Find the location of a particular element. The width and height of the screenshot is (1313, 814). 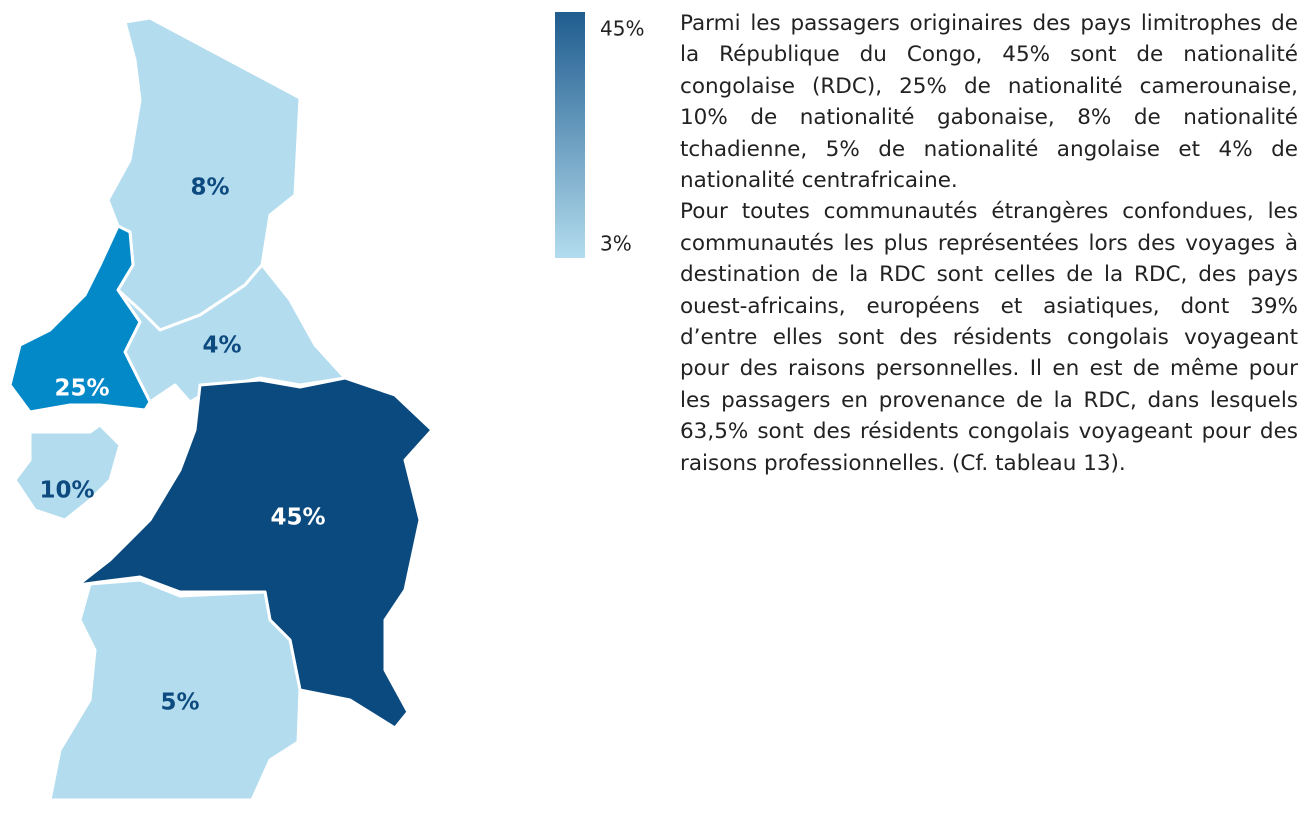

region-label: 5% is located at coordinates (179, 703).